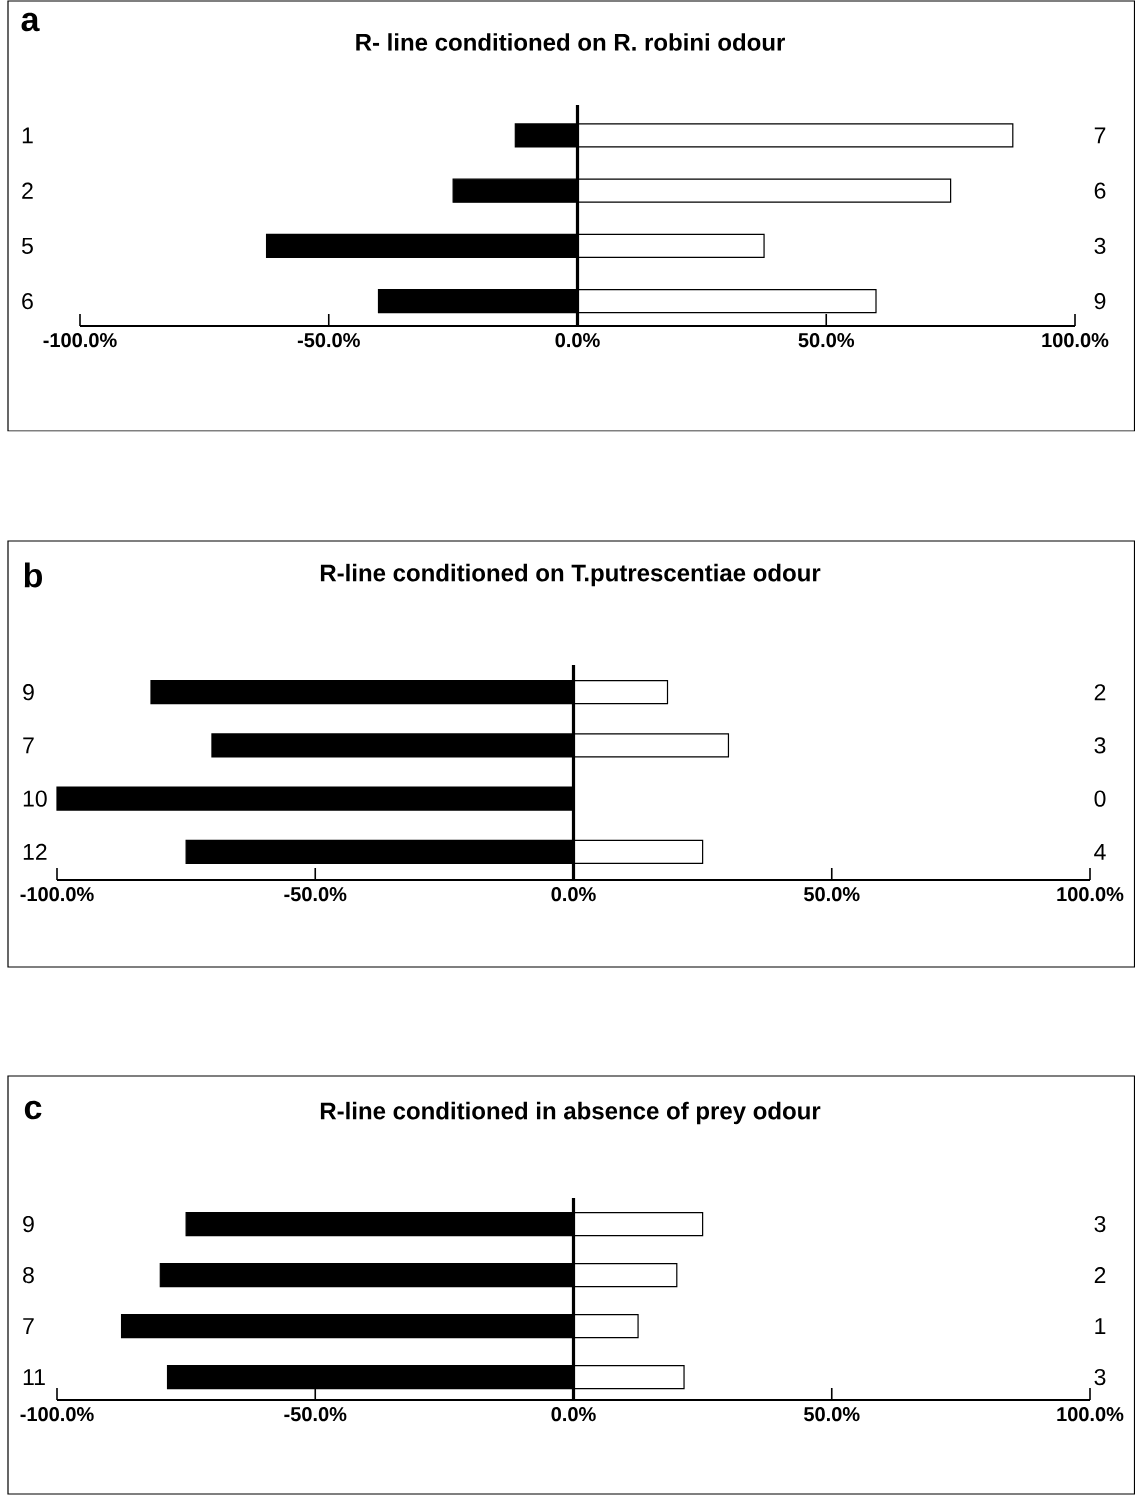 This screenshot has width=1135, height=1495. I want to click on y-tick-label: 12, so click(35, 851).